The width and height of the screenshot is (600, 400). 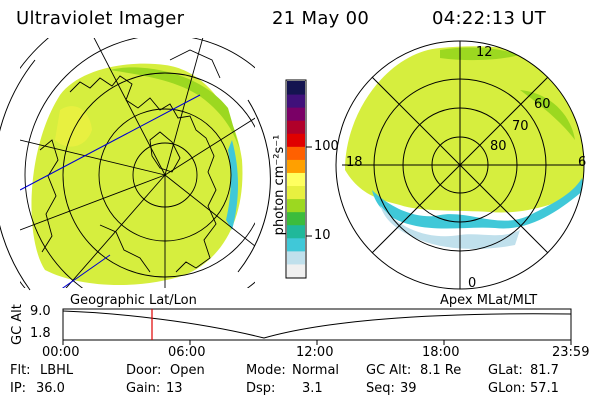 I want to click on alt-xtick-0000: 00:00, so click(x=61, y=352).